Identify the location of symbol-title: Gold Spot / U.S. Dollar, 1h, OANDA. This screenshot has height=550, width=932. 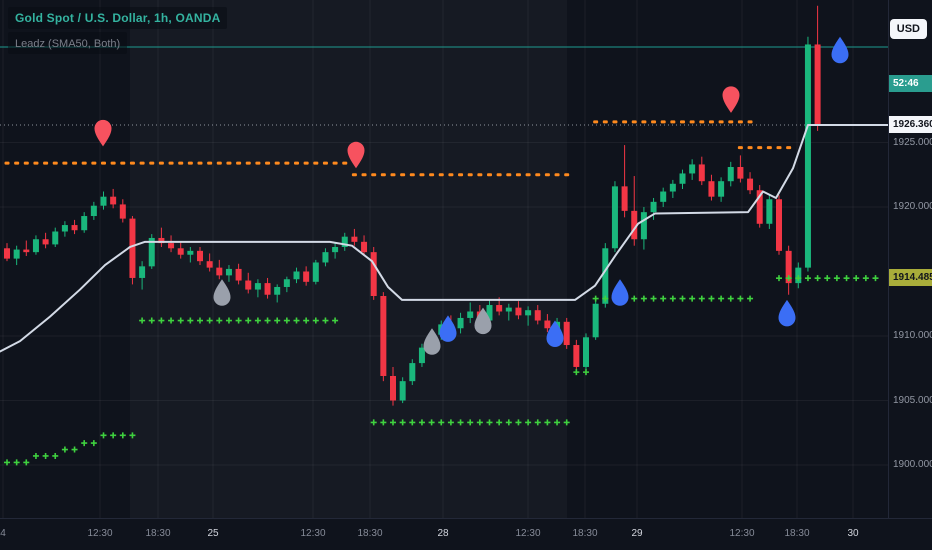
(118, 18).